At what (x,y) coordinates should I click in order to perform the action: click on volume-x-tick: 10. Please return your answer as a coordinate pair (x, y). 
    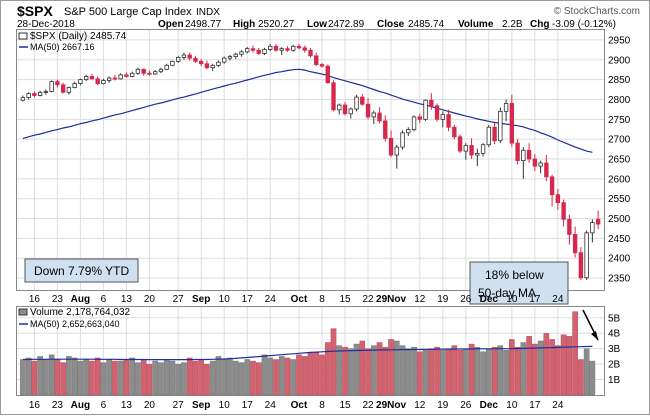
    Looking at the image, I should click on (225, 405).